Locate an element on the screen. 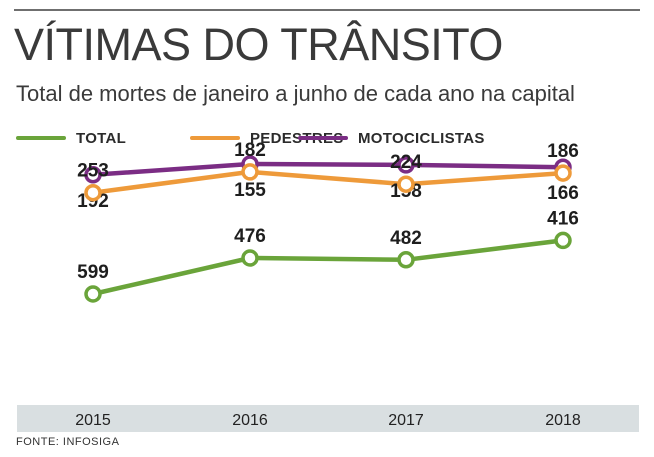 The height and width of the screenshot is (457, 654). legend-label-pedestres: PEDESTRES is located at coordinates (297, 138).